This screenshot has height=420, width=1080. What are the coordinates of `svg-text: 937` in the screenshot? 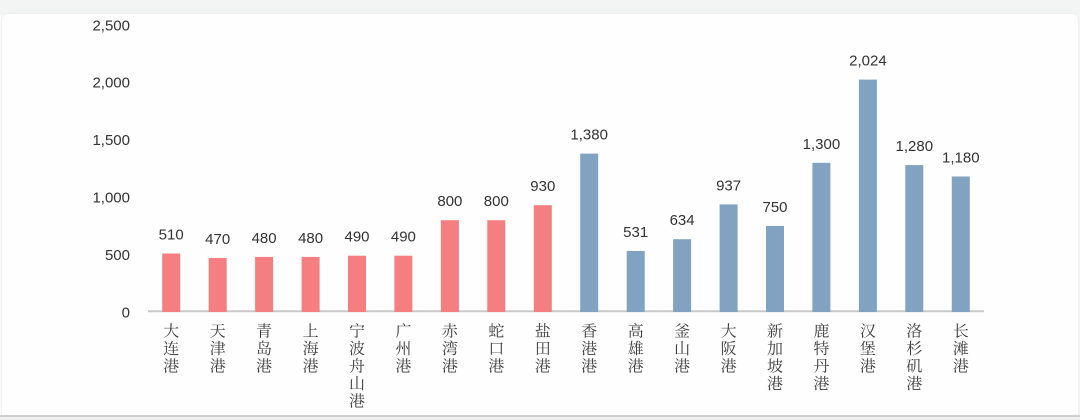 It's located at (728, 185).